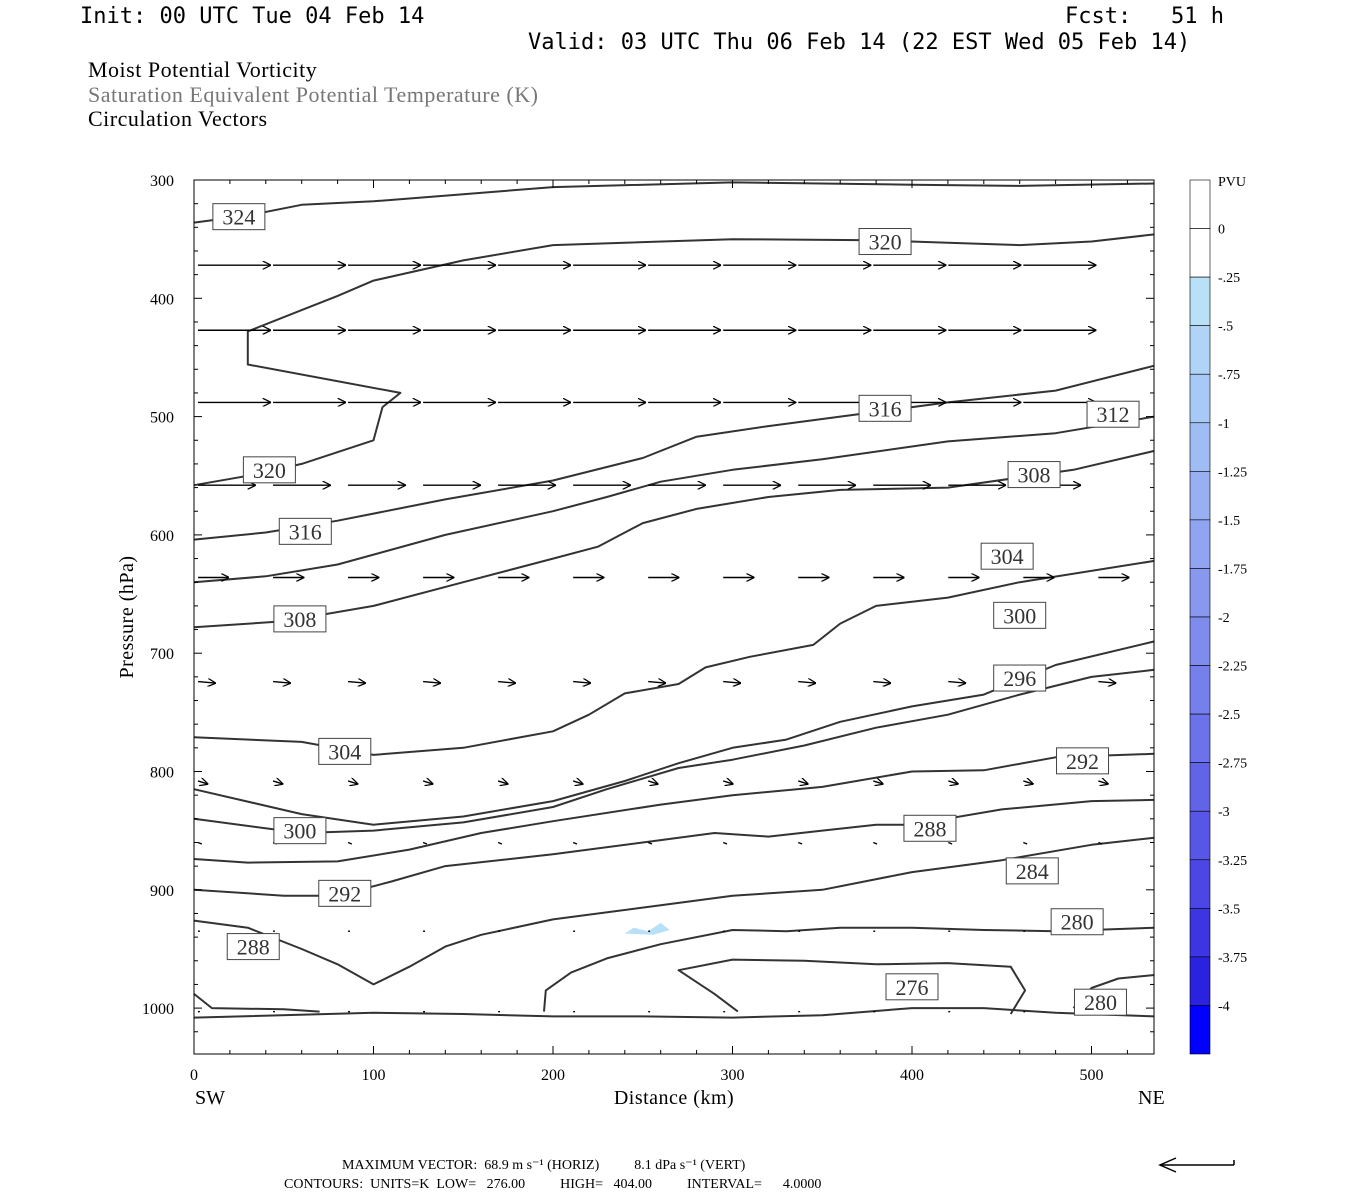 The image size is (1350, 1200). I want to click on colorbar-label: -.75, so click(1229, 375).